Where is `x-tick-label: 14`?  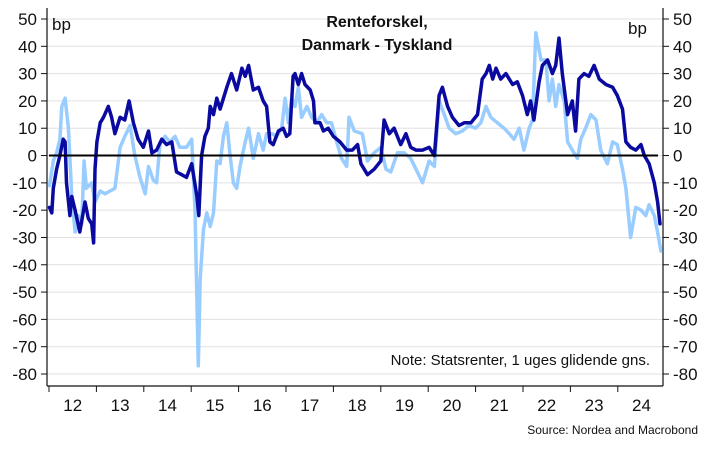
x-tick-label: 14 is located at coordinates (167, 405).